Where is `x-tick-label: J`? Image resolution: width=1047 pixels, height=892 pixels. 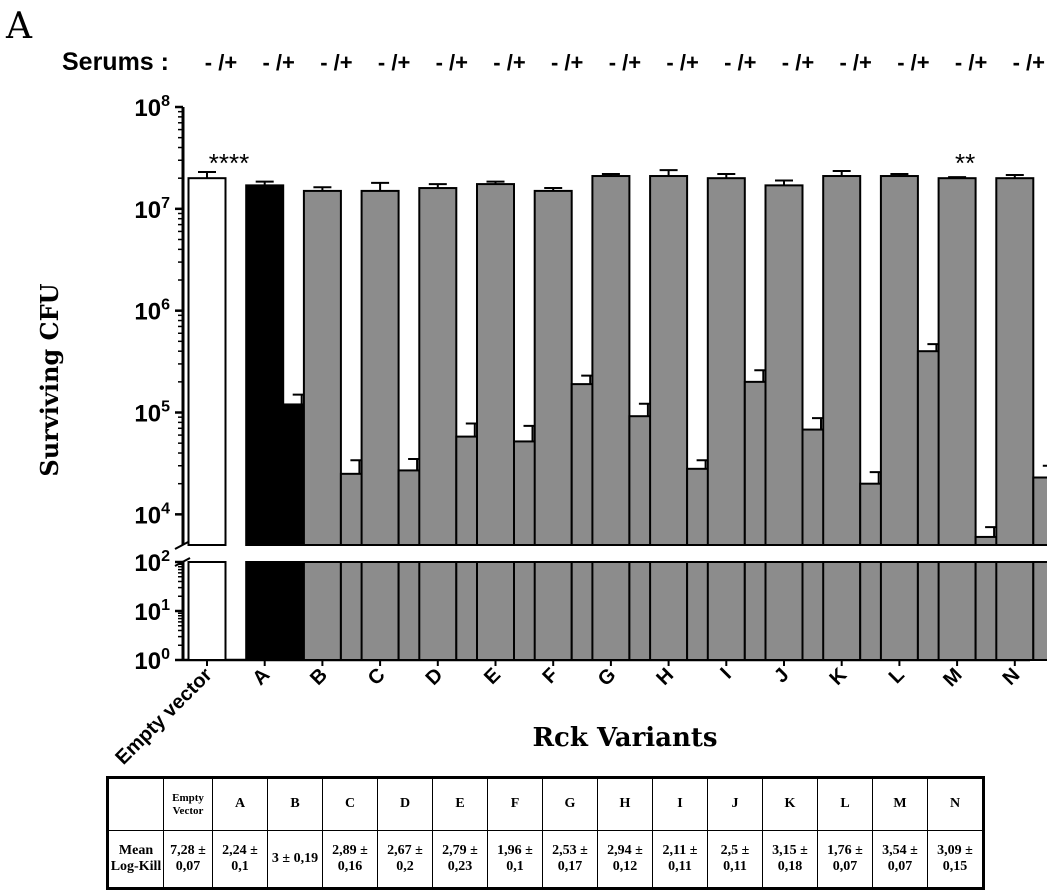 x-tick-label: J is located at coordinates (781, 675).